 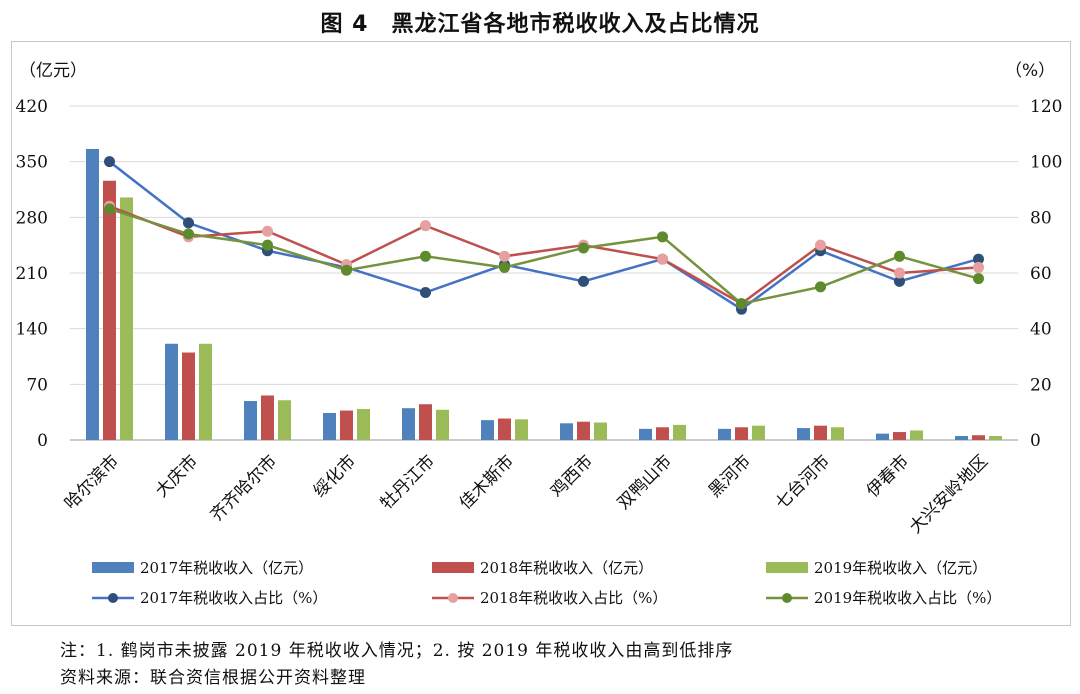 I want to click on category-label: 双鸭山市, so click(x=645, y=482).